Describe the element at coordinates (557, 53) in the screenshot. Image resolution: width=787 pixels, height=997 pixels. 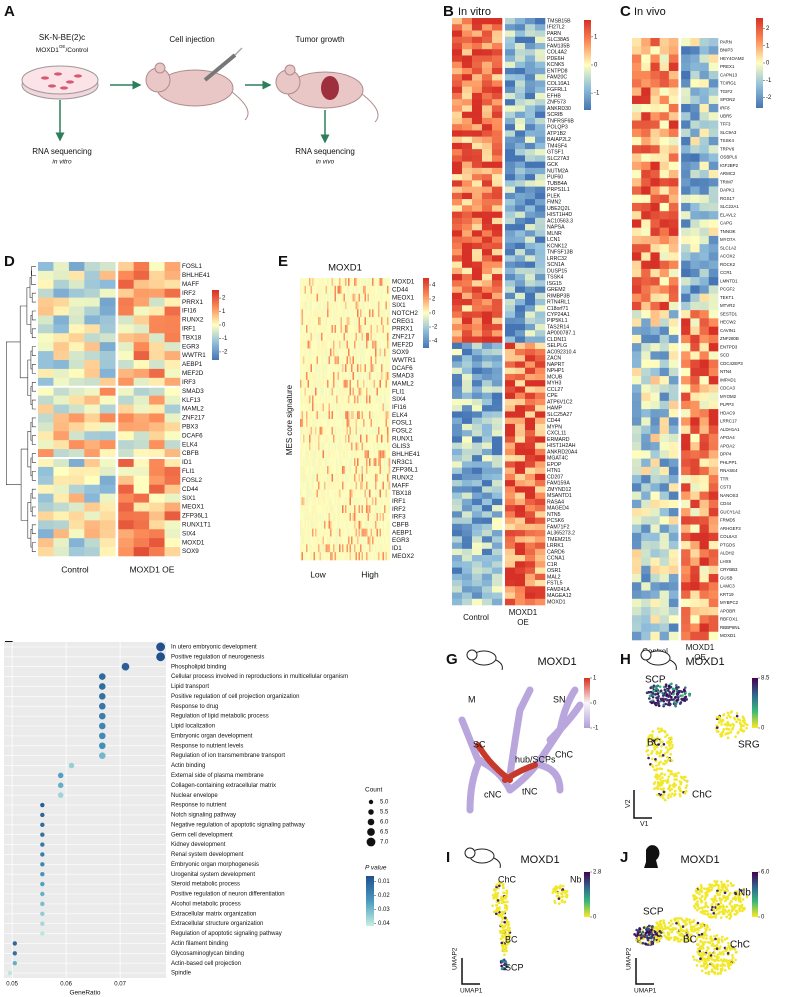
I see `gene-label: COL4A2` at that location.